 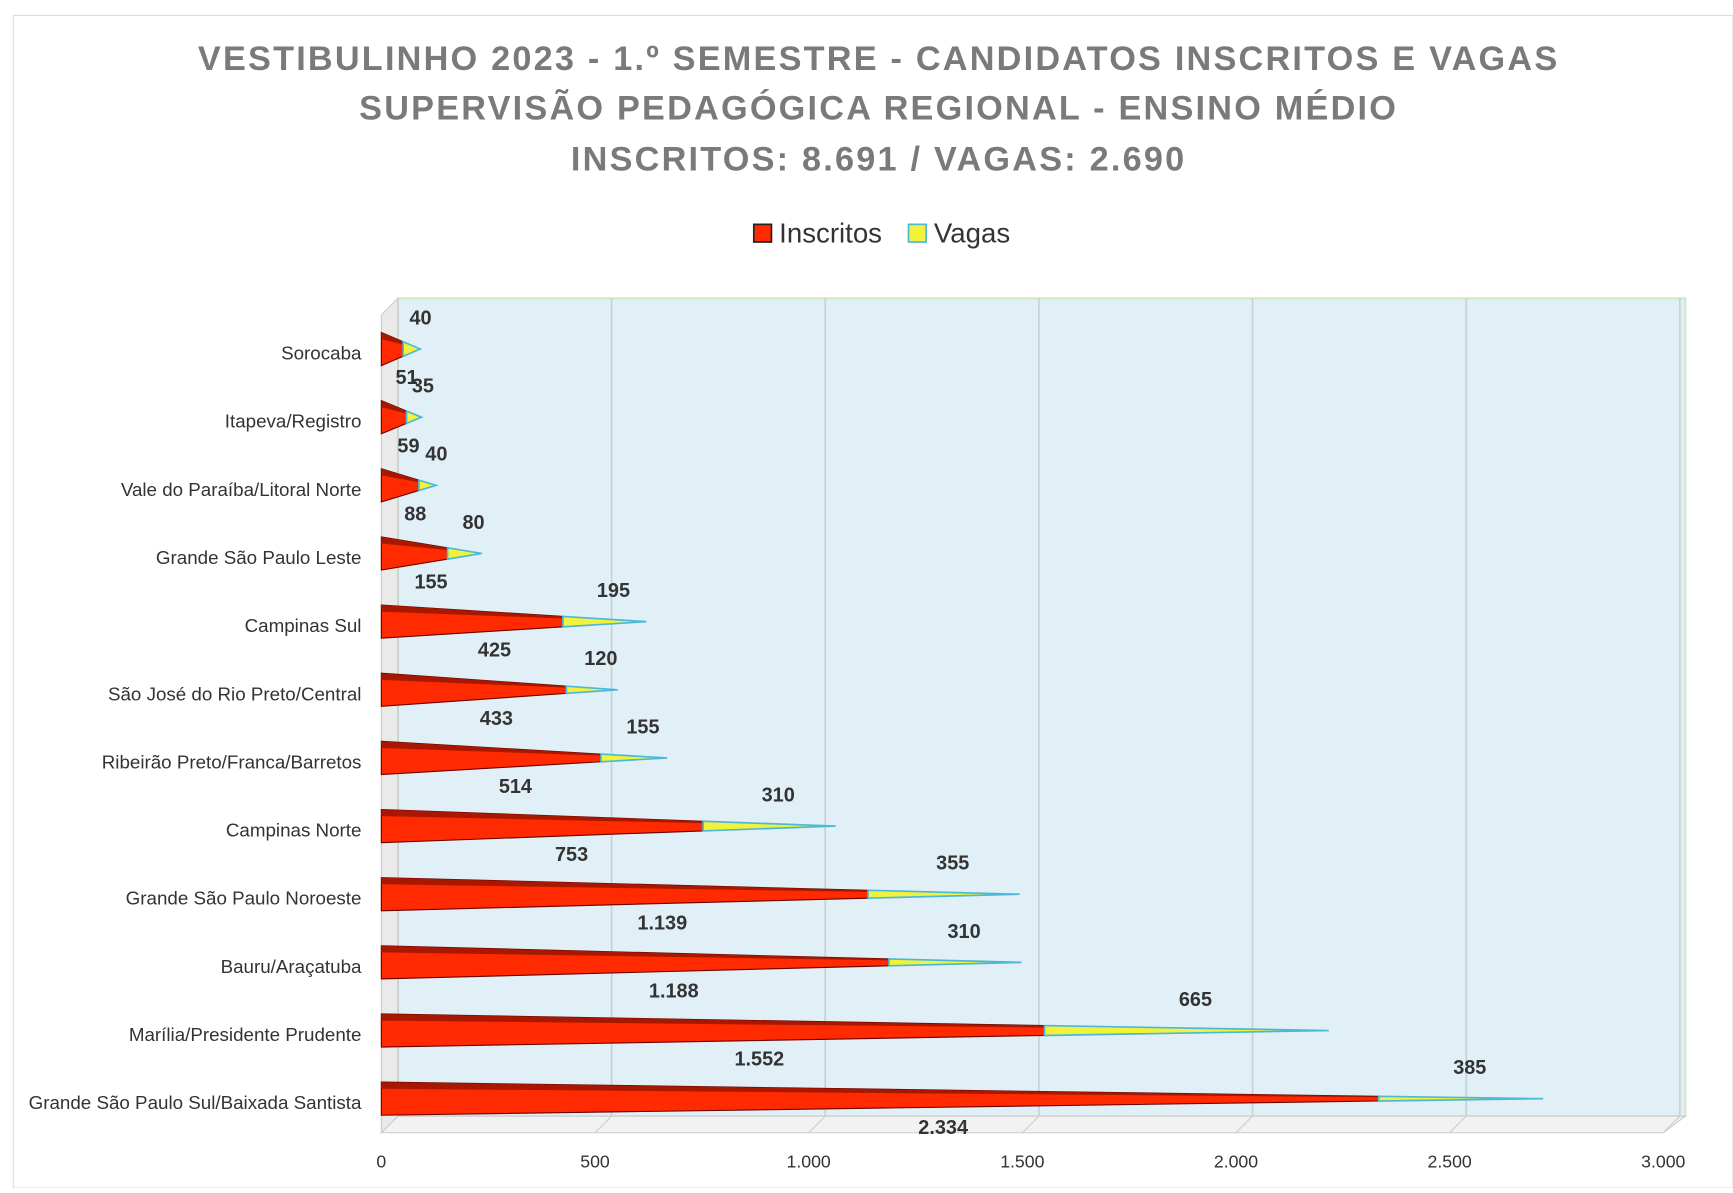 I want to click on legend-label: Vagas, so click(x=972, y=233).